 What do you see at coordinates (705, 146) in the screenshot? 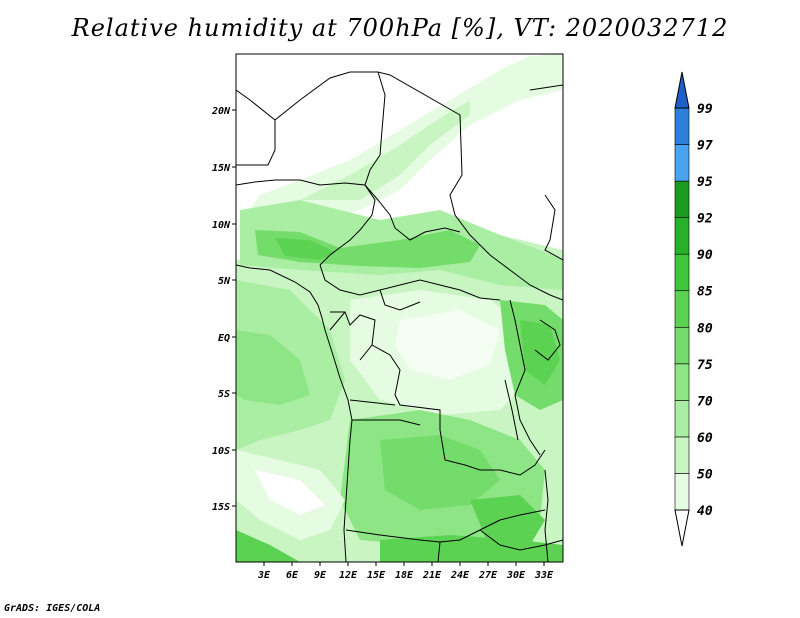
I see `colorbar-label: 97` at bounding box center [705, 146].